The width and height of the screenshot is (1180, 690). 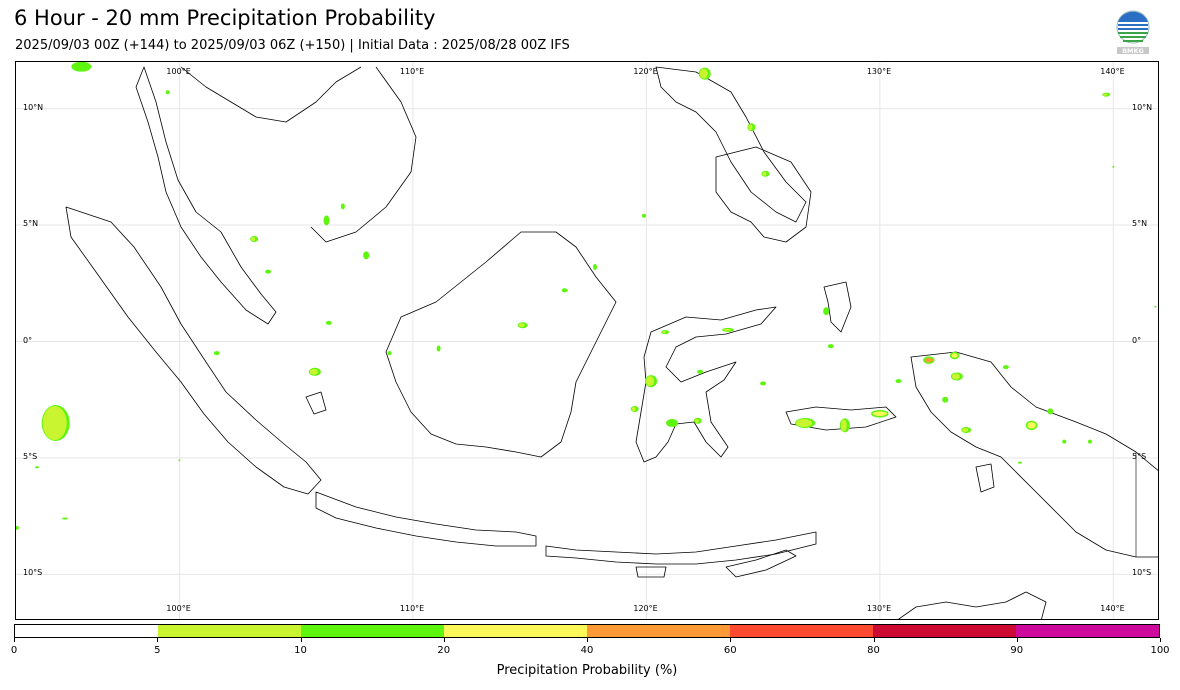 What do you see at coordinates (1160, 650) in the screenshot?
I see `colorbar-tick-label: 100` at bounding box center [1160, 650].